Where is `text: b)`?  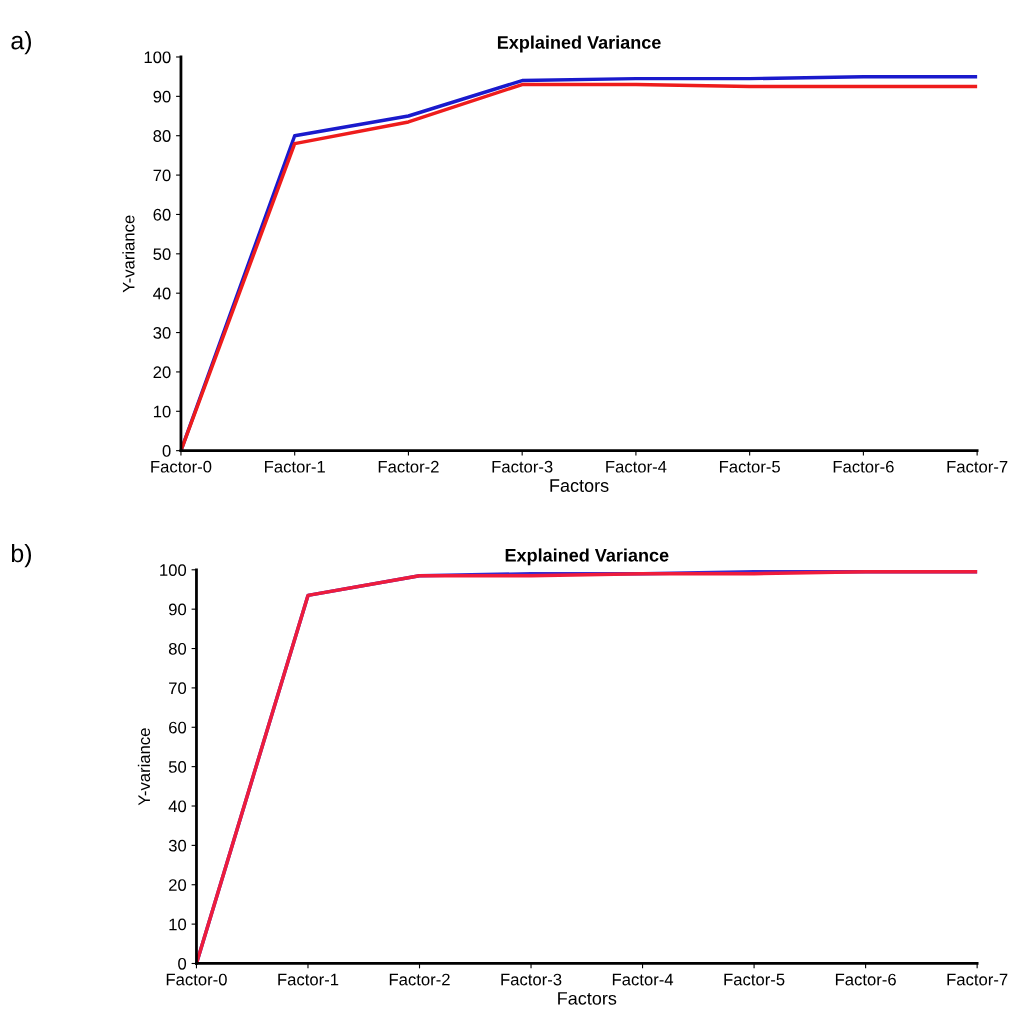
text: b) is located at coordinates (21, 555).